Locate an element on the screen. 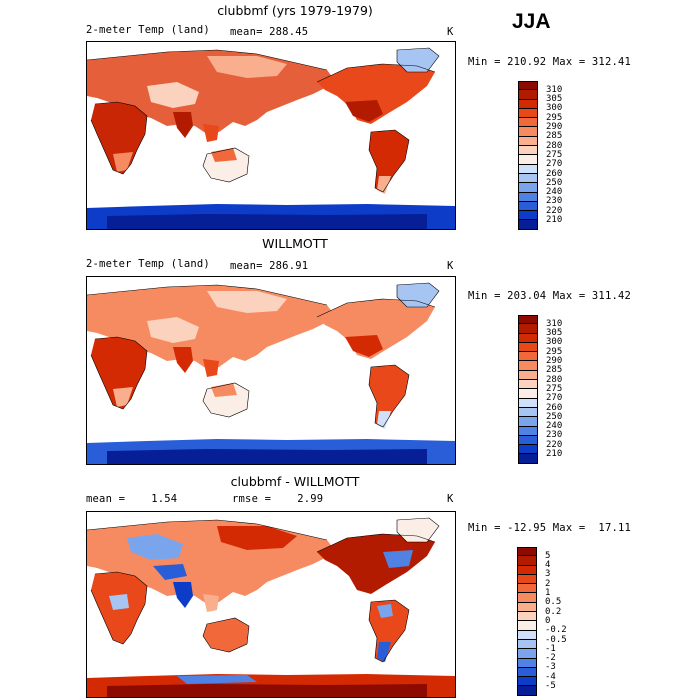  panel-3-map is located at coordinates (271, 604).